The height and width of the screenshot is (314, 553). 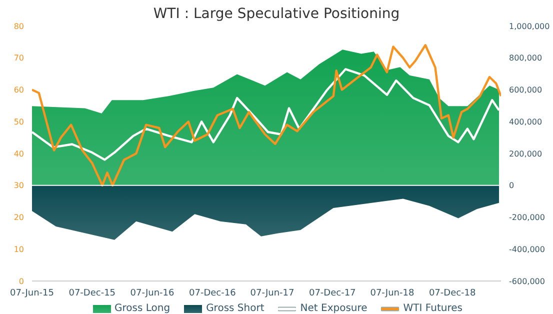 I want to click on y-tick-label: 20, so click(x=19, y=217).